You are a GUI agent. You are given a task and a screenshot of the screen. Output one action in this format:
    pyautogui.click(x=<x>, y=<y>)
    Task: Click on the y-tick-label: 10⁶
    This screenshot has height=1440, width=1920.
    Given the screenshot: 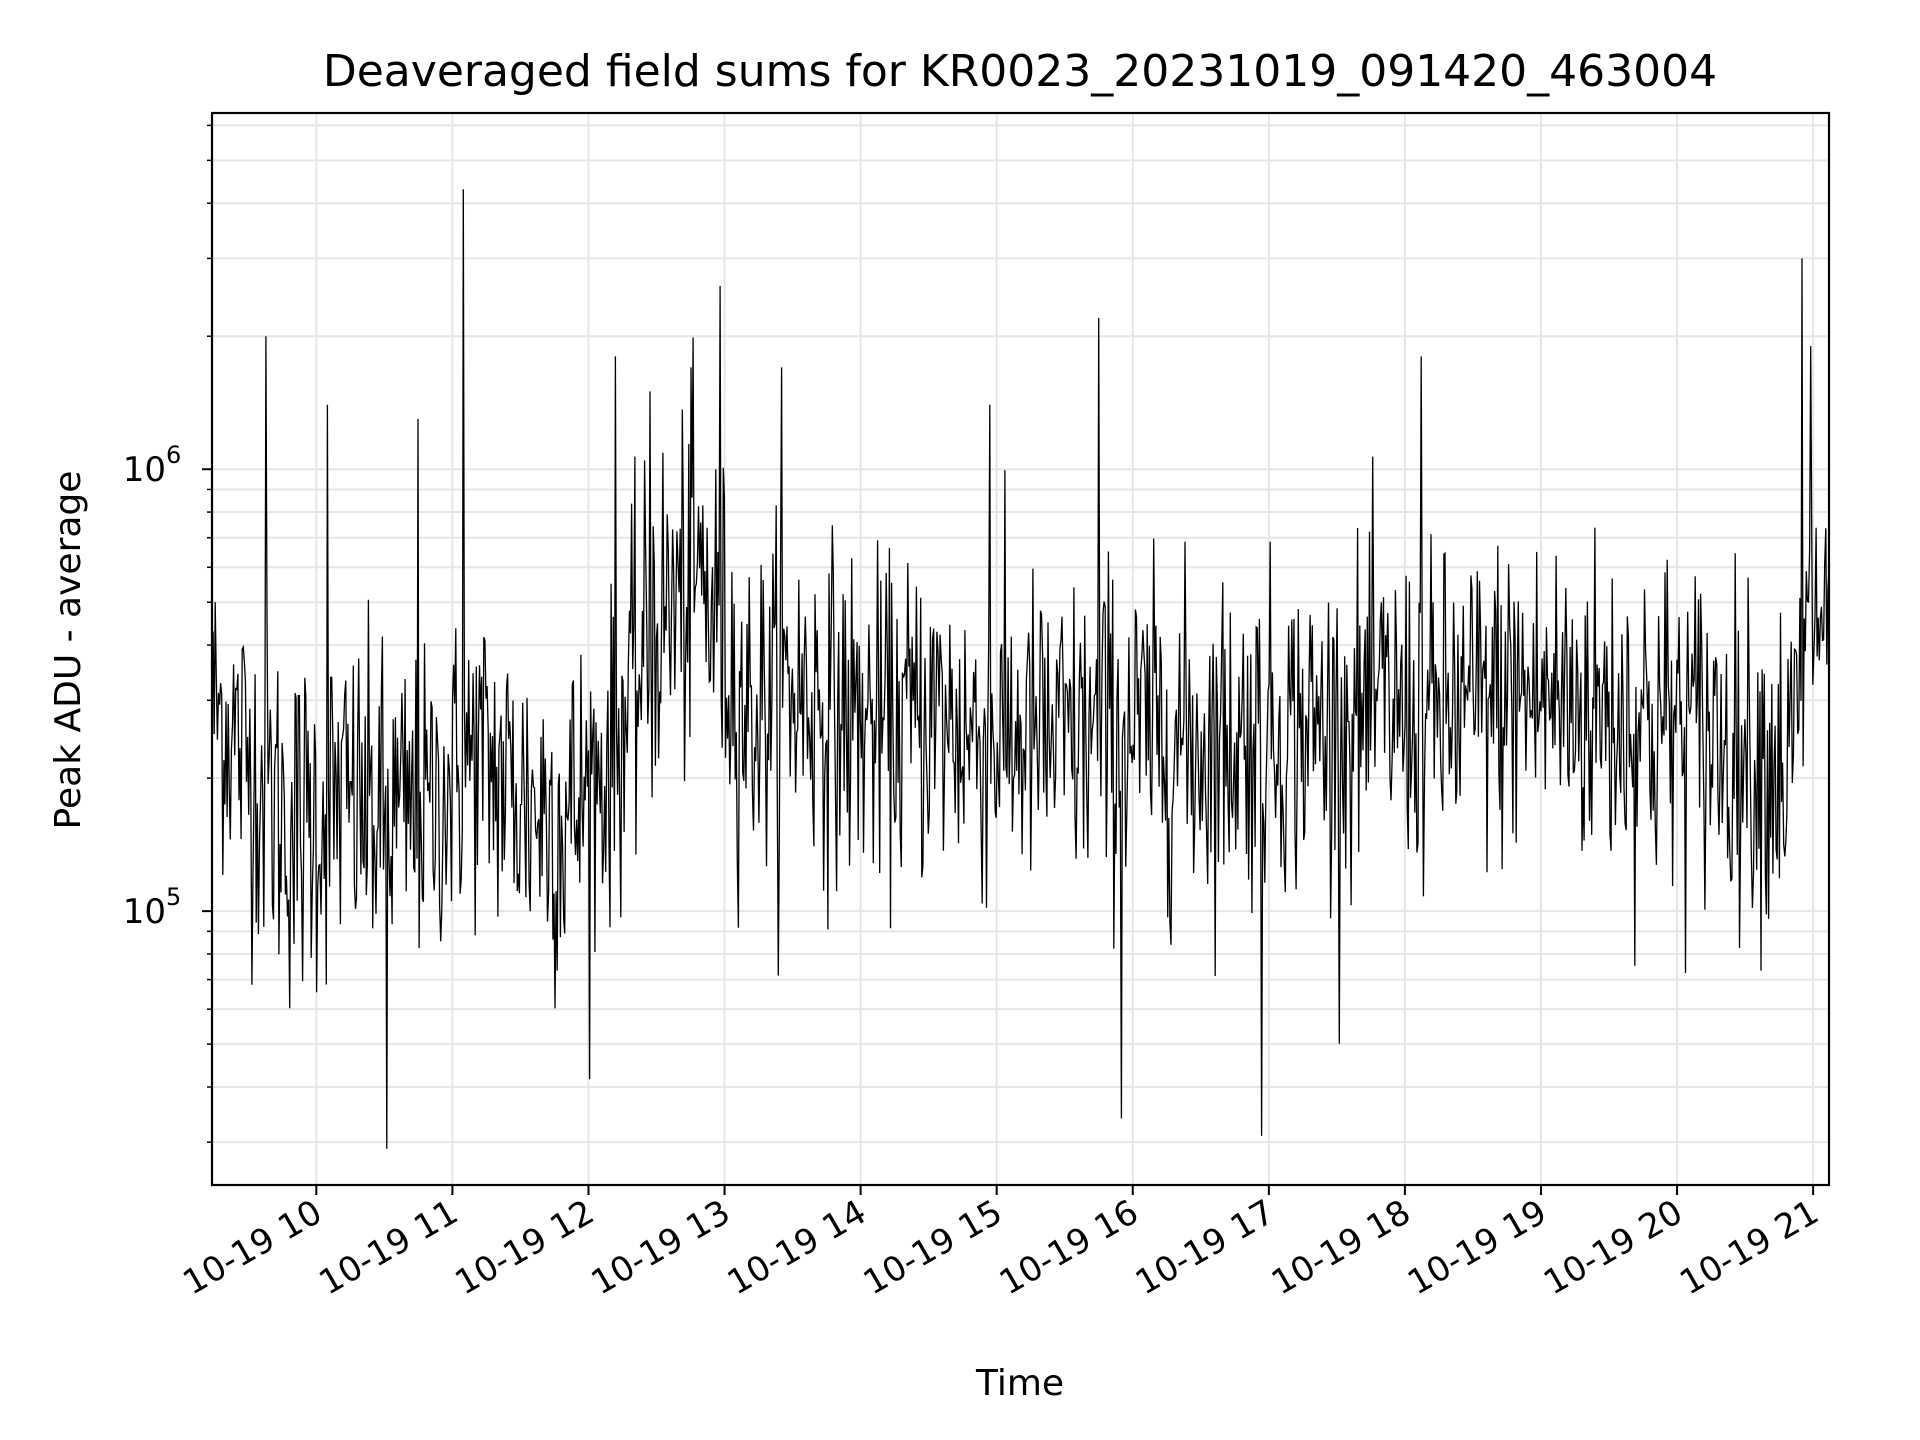 What is the action you would take?
    pyautogui.click(x=152, y=465)
    